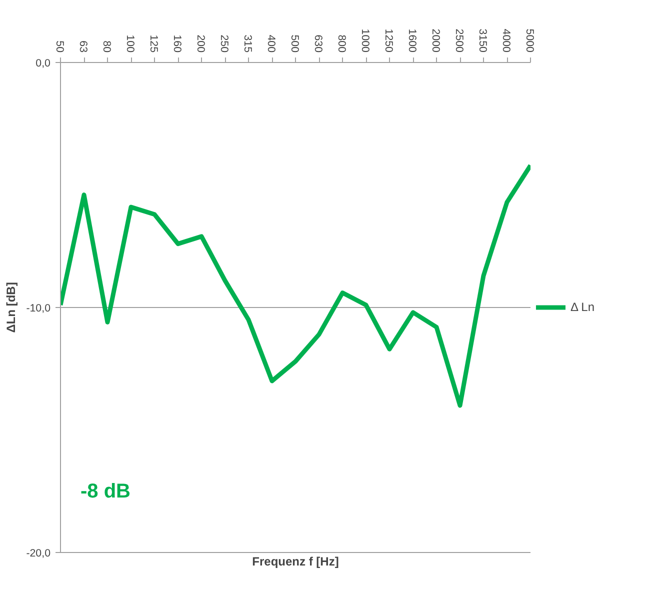 This screenshot has width=652, height=605. What do you see at coordinates (482, 40) in the screenshot?
I see `x-tick-label: 3150` at bounding box center [482, 40].